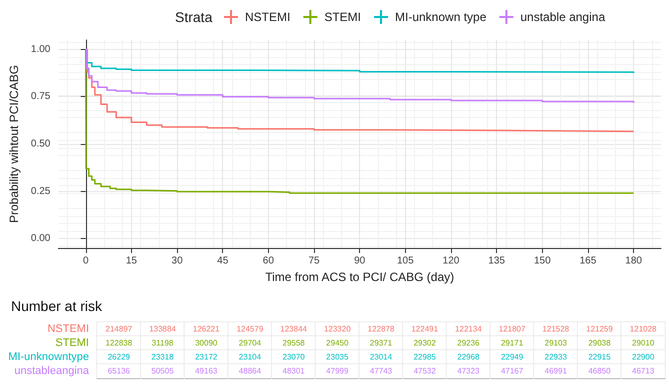 This screenshot has height=389, width=669. Describe the element at coordinates (425, 329) in the screenshot. I see `data-label: 122491` at that location.